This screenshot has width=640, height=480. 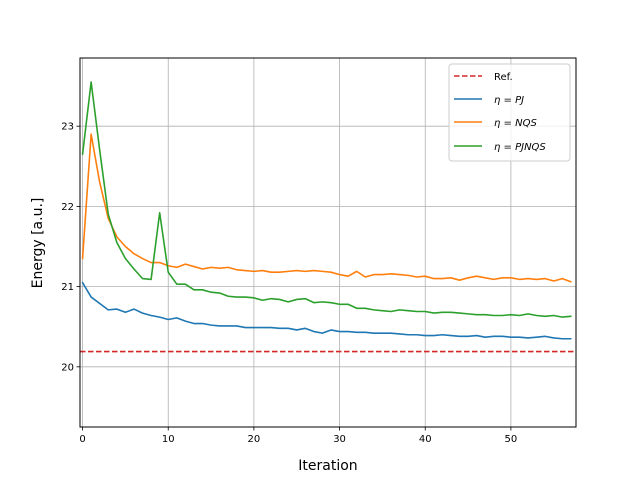 What do you see at coordinates (507, 123) in the screenshot?
I see `legend-label-nqs-equals: =` at bounding box center [507, 123].